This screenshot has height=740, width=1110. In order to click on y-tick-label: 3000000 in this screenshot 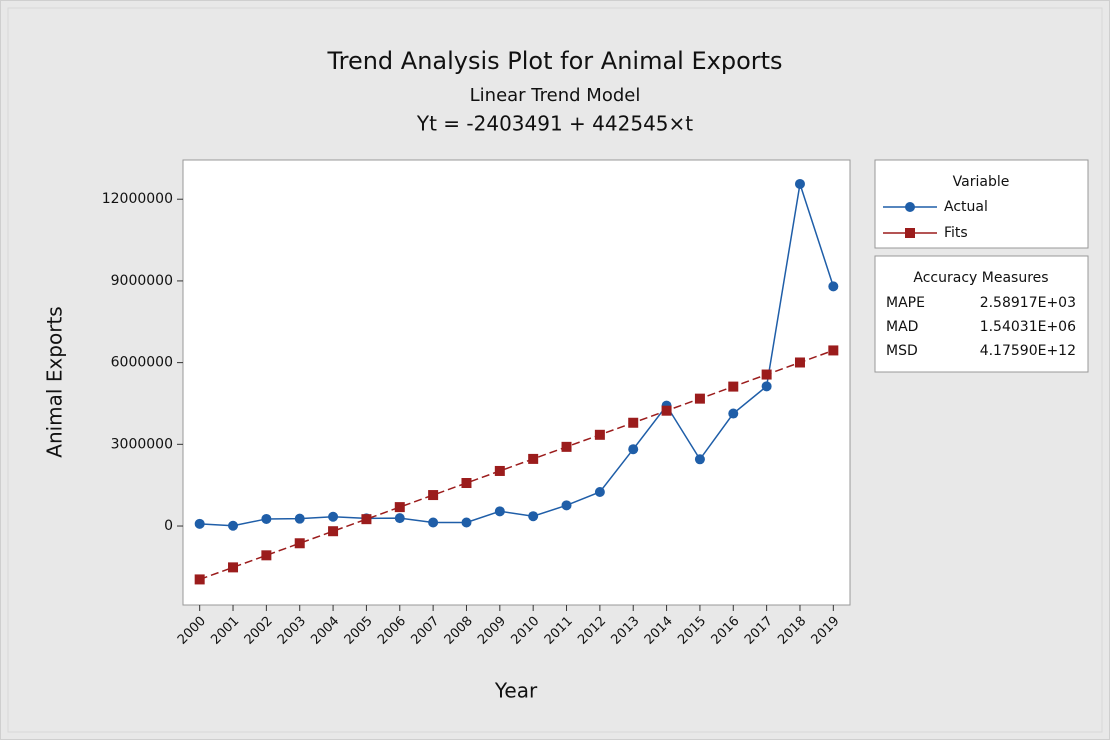, I will do `click(142, 444)`.